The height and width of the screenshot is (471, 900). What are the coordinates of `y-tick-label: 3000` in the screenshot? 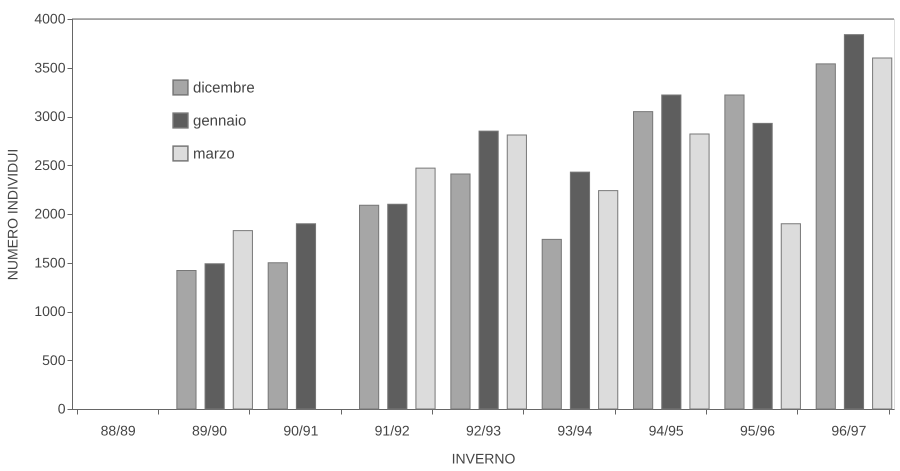 It's located at (50, 116).